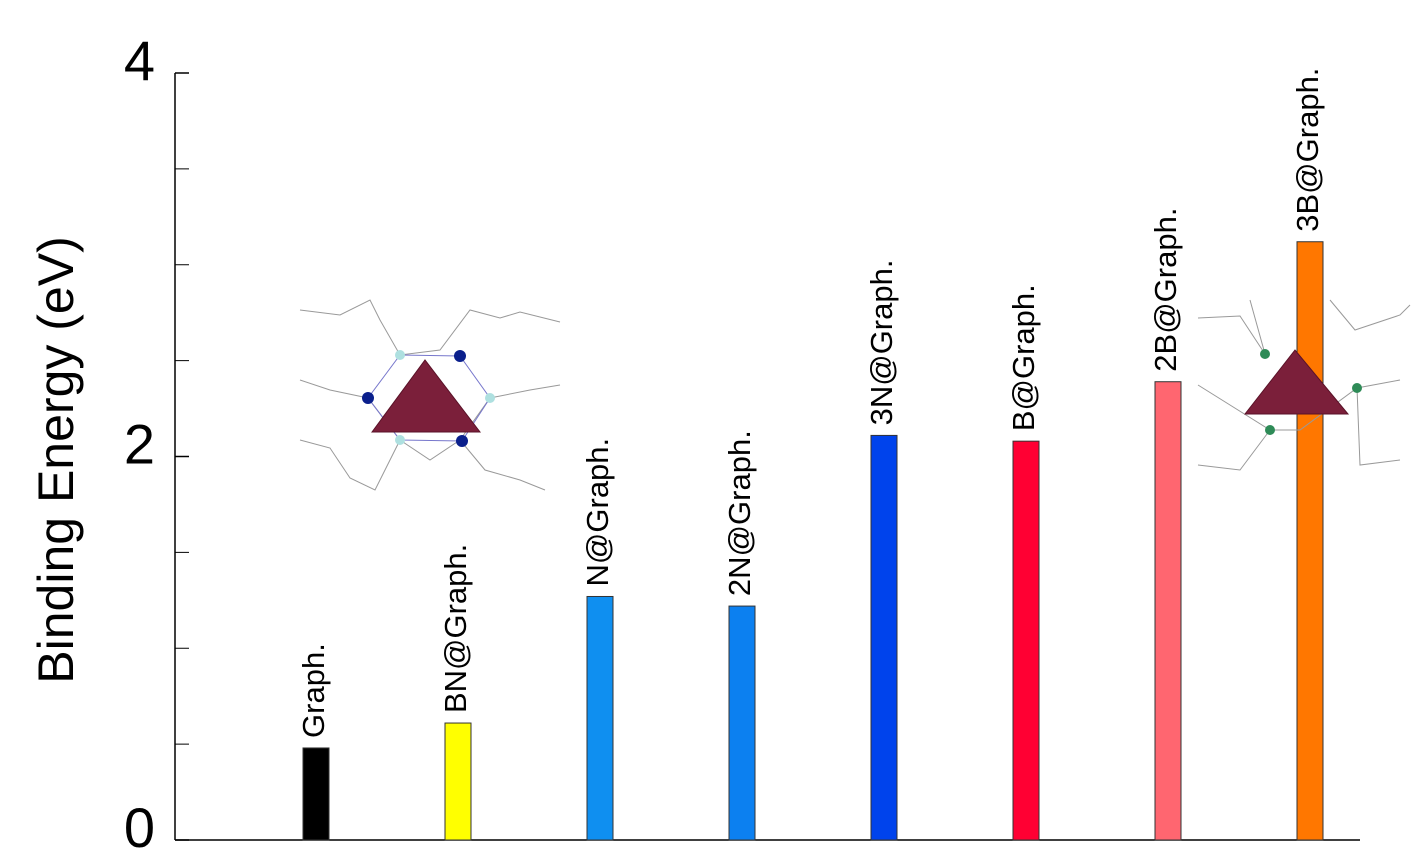  Describe the element at coordinates (1165, 290) in the screenshot. I see `category-label: 2B@Graph.` at that location.